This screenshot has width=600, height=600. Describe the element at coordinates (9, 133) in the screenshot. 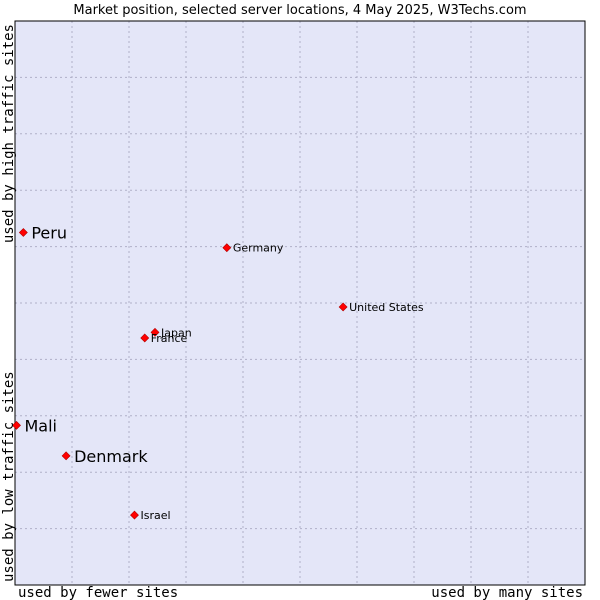

I see `y-axis-label-top: used by high traffic sites` at that location.